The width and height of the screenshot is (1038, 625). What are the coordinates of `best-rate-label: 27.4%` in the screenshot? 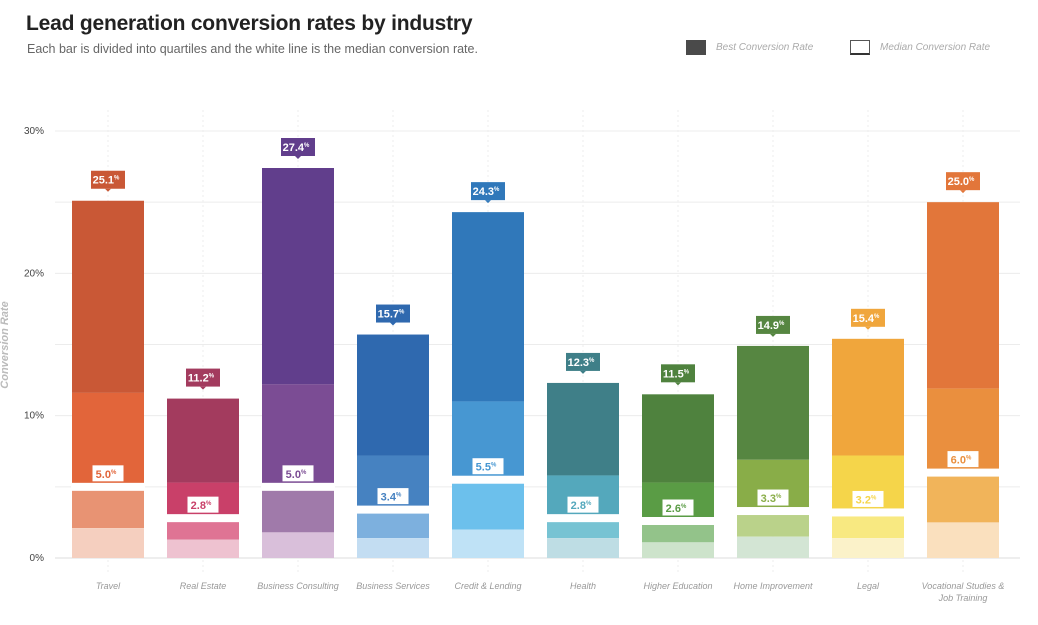 It's located at (296, 148).